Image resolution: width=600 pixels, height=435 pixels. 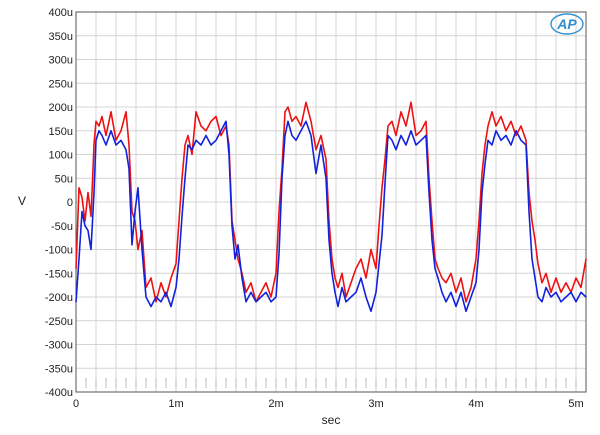 I want to click on y-tick-label: 200u, so click(x=61, y=108).